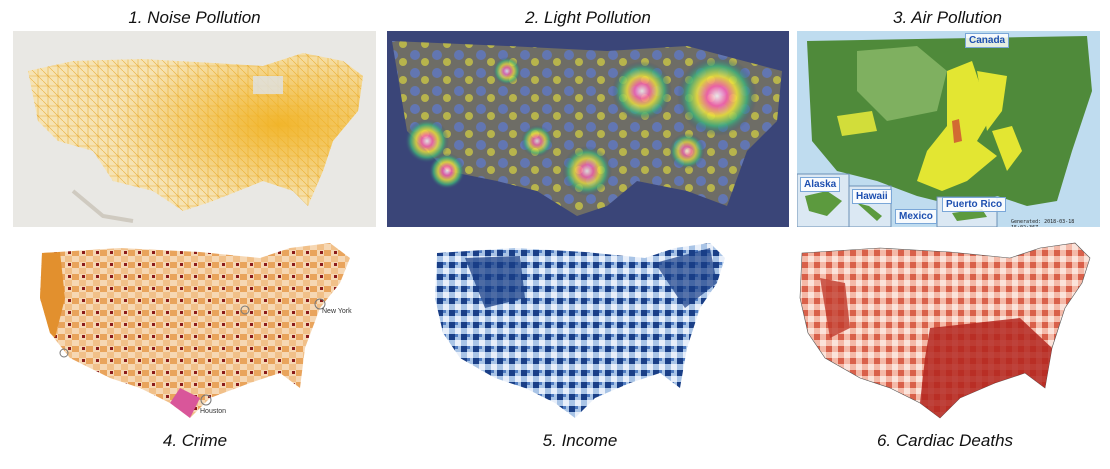  Describe the element at coordinates (987, 40) in the screenshot. I see `canada-label: Canada` at that location.